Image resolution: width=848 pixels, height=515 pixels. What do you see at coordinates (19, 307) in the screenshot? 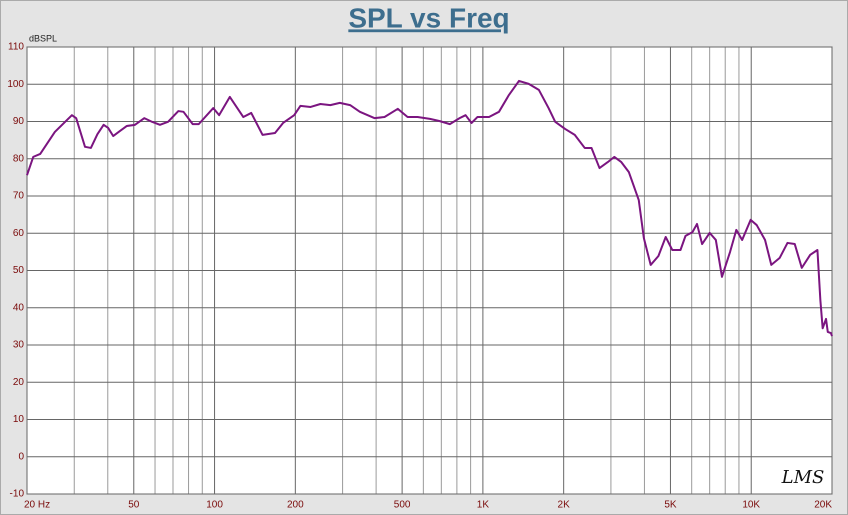
I see `y-tick-label: 40` at bounding box center [19, 307].